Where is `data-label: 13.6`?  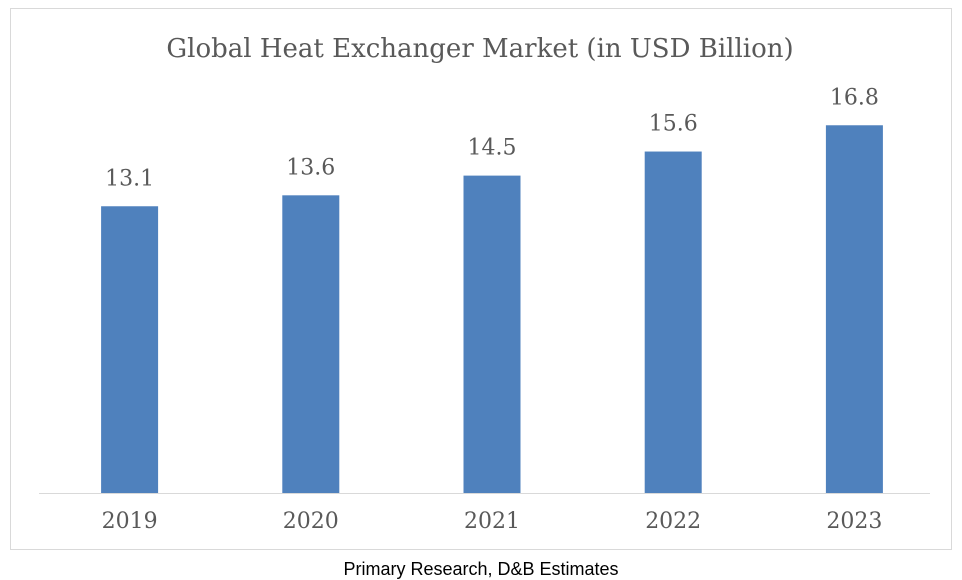 data-label: 13.6 is located at coordinates (310, 167).